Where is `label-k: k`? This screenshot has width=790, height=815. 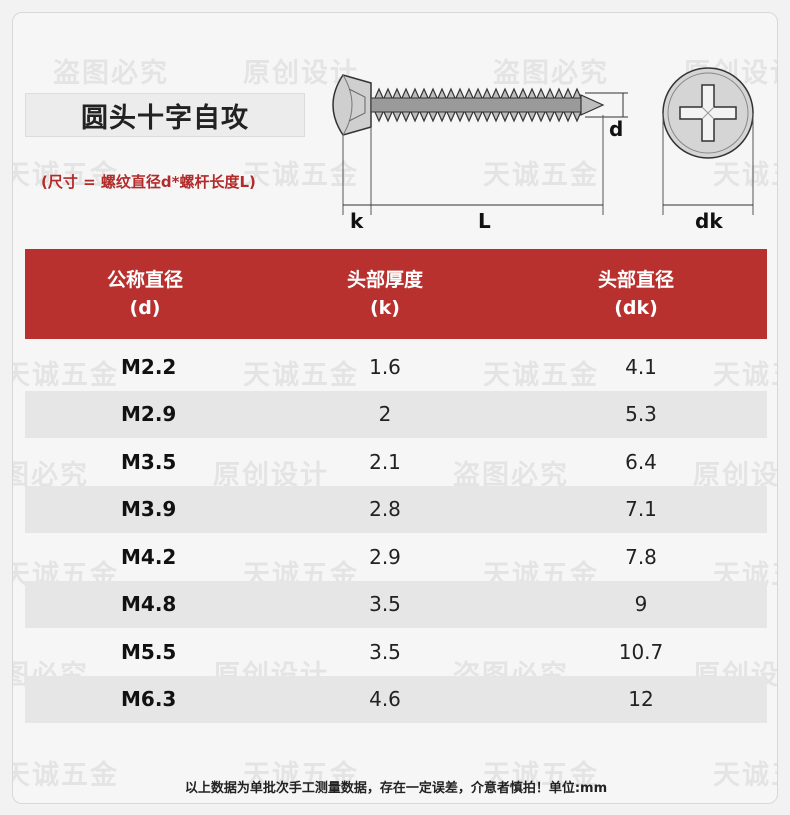 label-k: k is located at coordinates (357, 221).